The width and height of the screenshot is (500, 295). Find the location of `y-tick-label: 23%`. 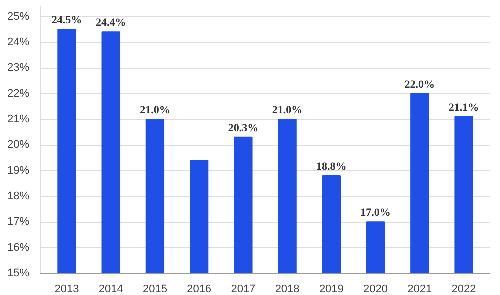

y-tick-label: 23% is located at coordinates (18, 68).